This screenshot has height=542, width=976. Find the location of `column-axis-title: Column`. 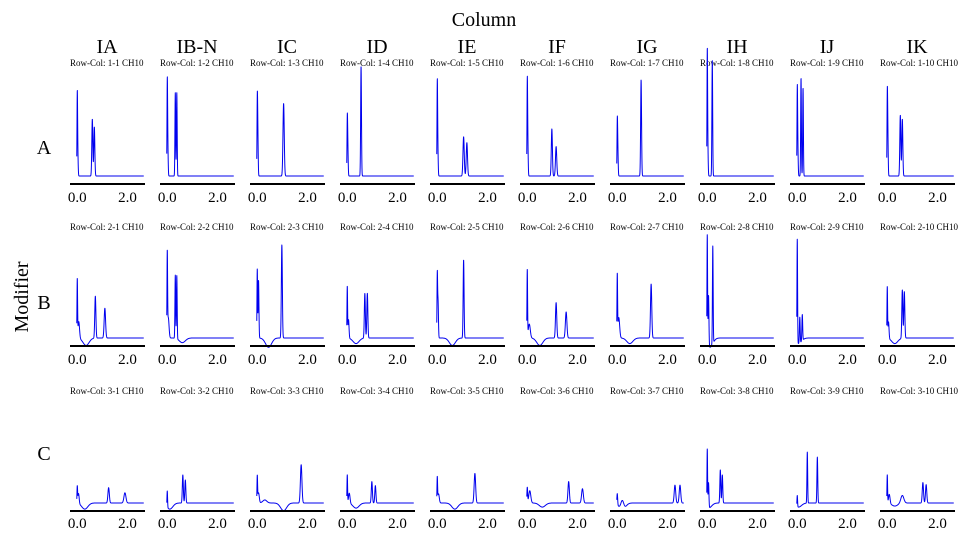

column-axis-title: Column is located at coordinates (484, 20).